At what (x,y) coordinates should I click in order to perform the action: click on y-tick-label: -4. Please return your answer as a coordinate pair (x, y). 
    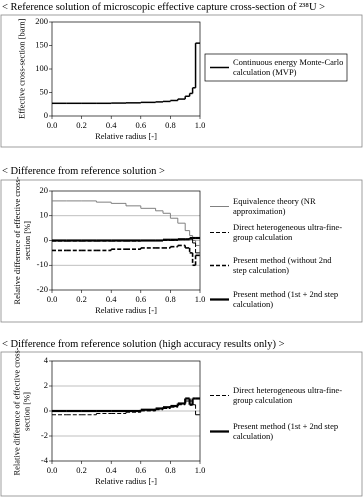
    Looking at the image, I should click on (45, 460).